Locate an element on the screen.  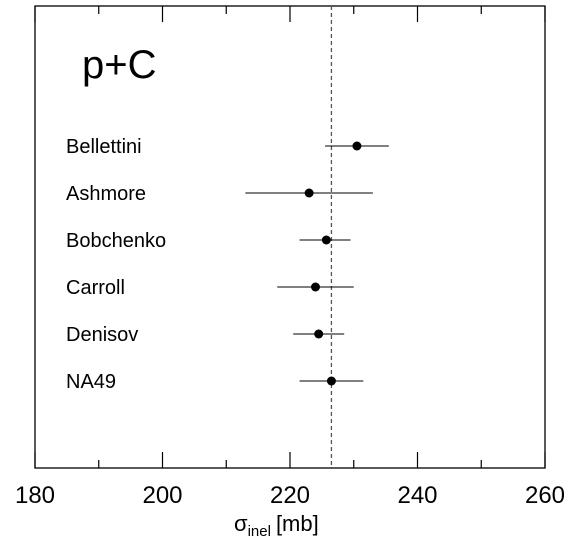
x-axis-label: σinel [mb] is located at coordinates (276, 525).